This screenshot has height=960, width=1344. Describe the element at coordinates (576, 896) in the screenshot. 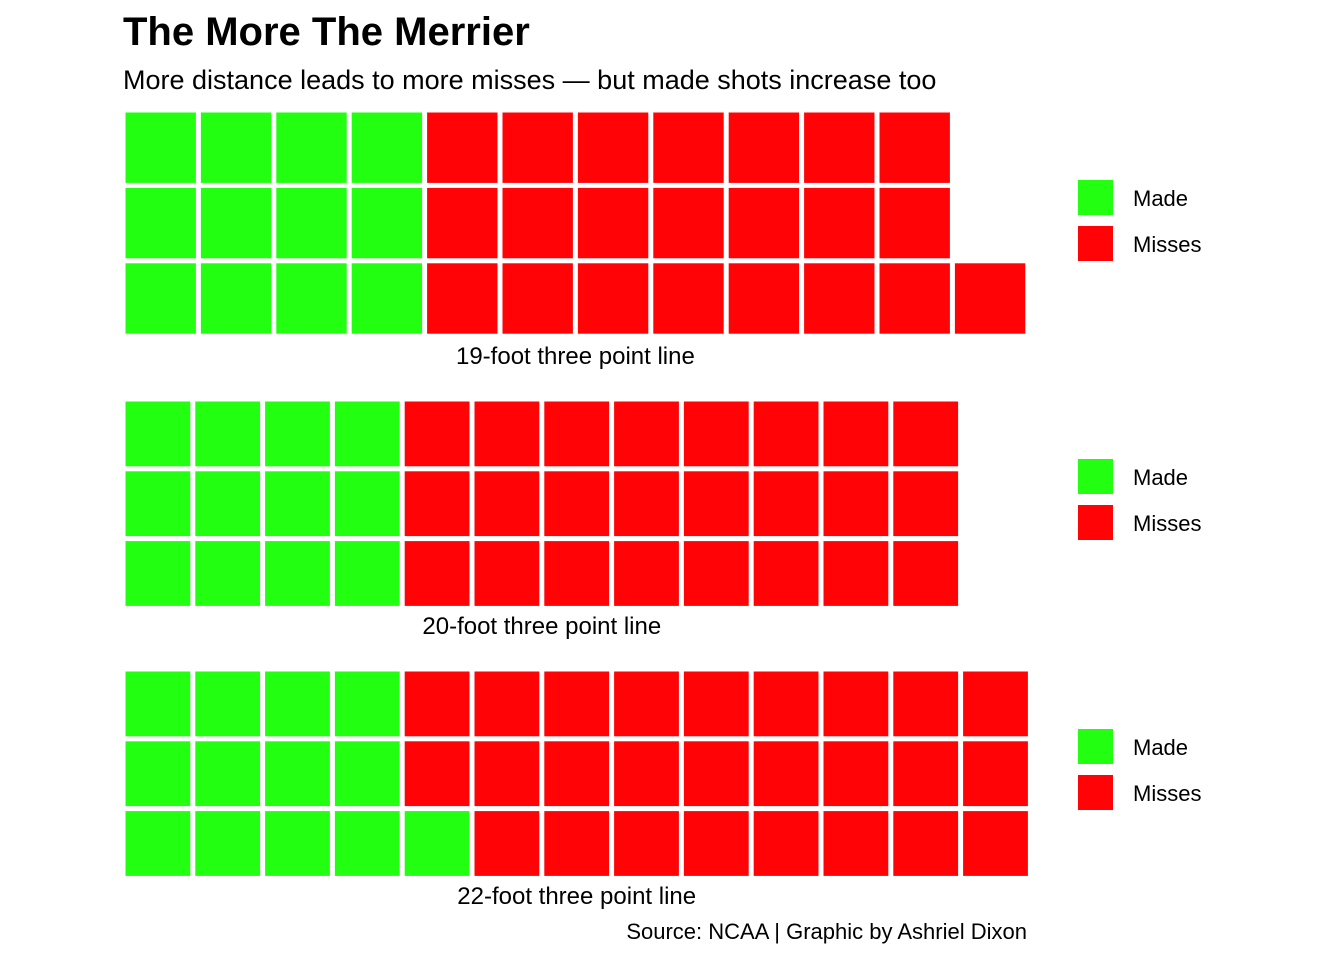

I see `panel-label: 22-foot three point line` at that location.